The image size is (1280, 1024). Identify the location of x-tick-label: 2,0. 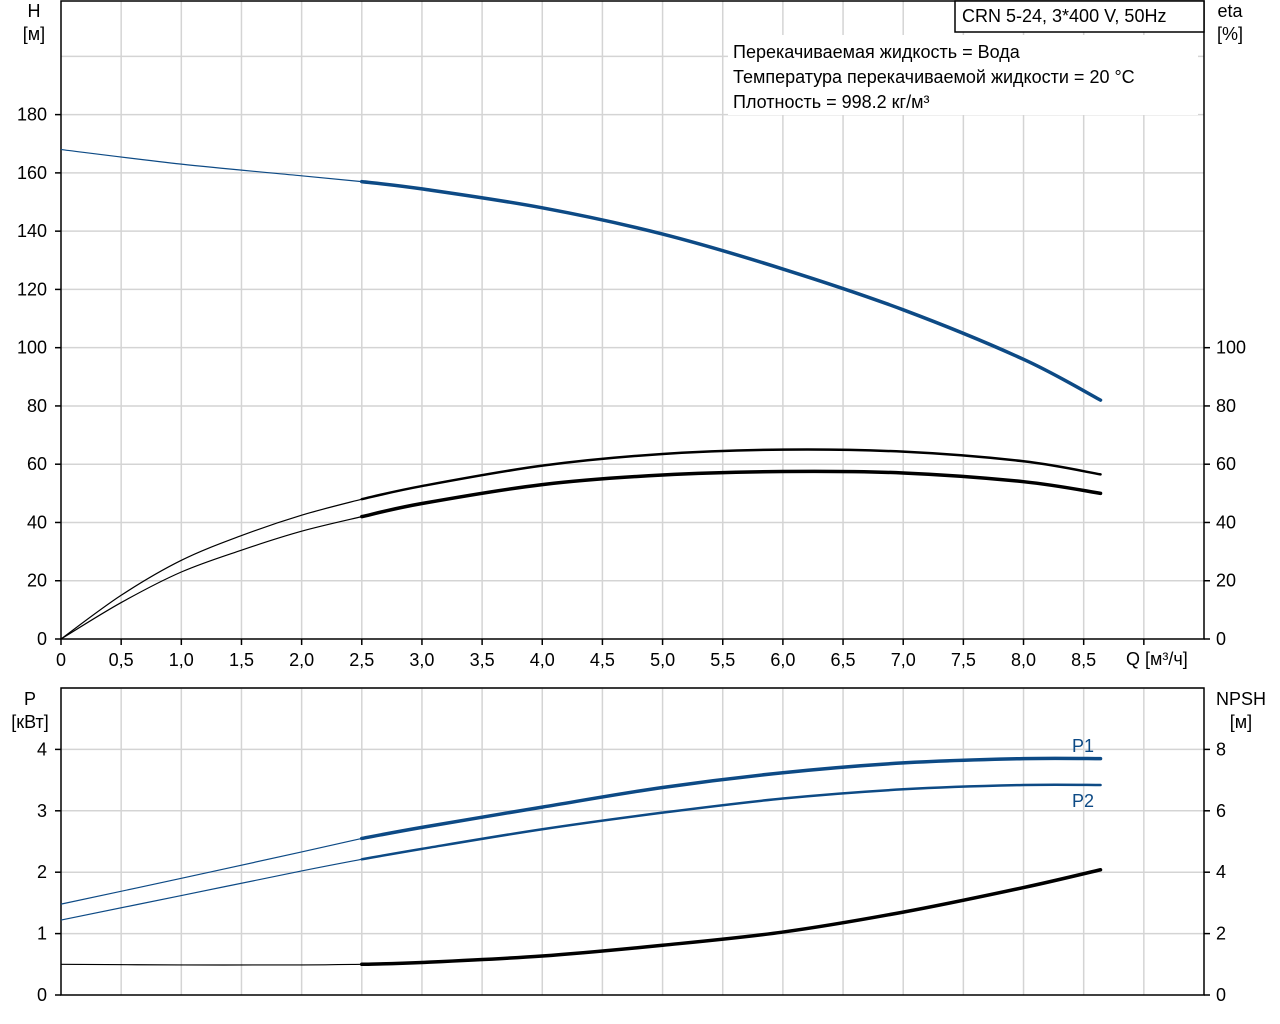
(301, 660).